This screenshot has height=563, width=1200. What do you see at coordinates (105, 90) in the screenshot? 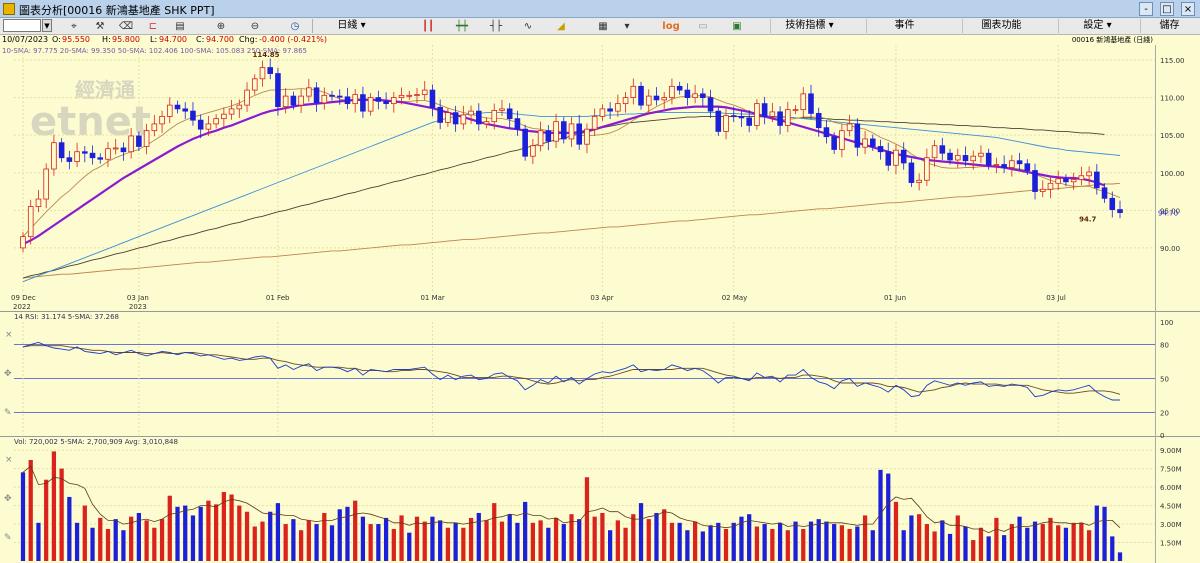
I see `watermark-chinese: 經濟通` at bounding box center [105, 90].